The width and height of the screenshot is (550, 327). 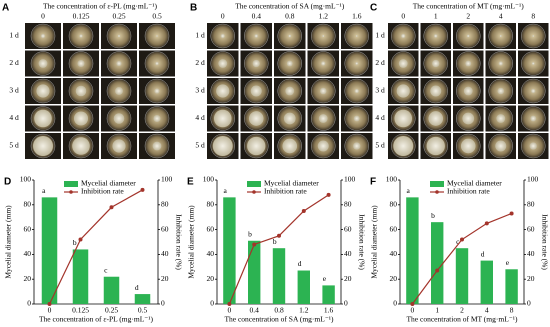 What do you see at coordinates (325, 278) in the screenshot?
I see `significance-letter: e` at bounding box center [325, 278].